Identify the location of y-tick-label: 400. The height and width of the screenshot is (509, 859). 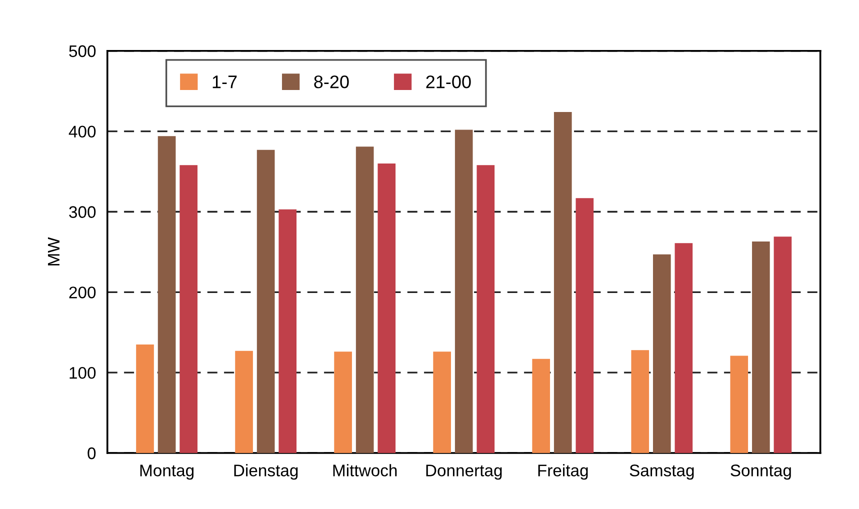
(82, 132).